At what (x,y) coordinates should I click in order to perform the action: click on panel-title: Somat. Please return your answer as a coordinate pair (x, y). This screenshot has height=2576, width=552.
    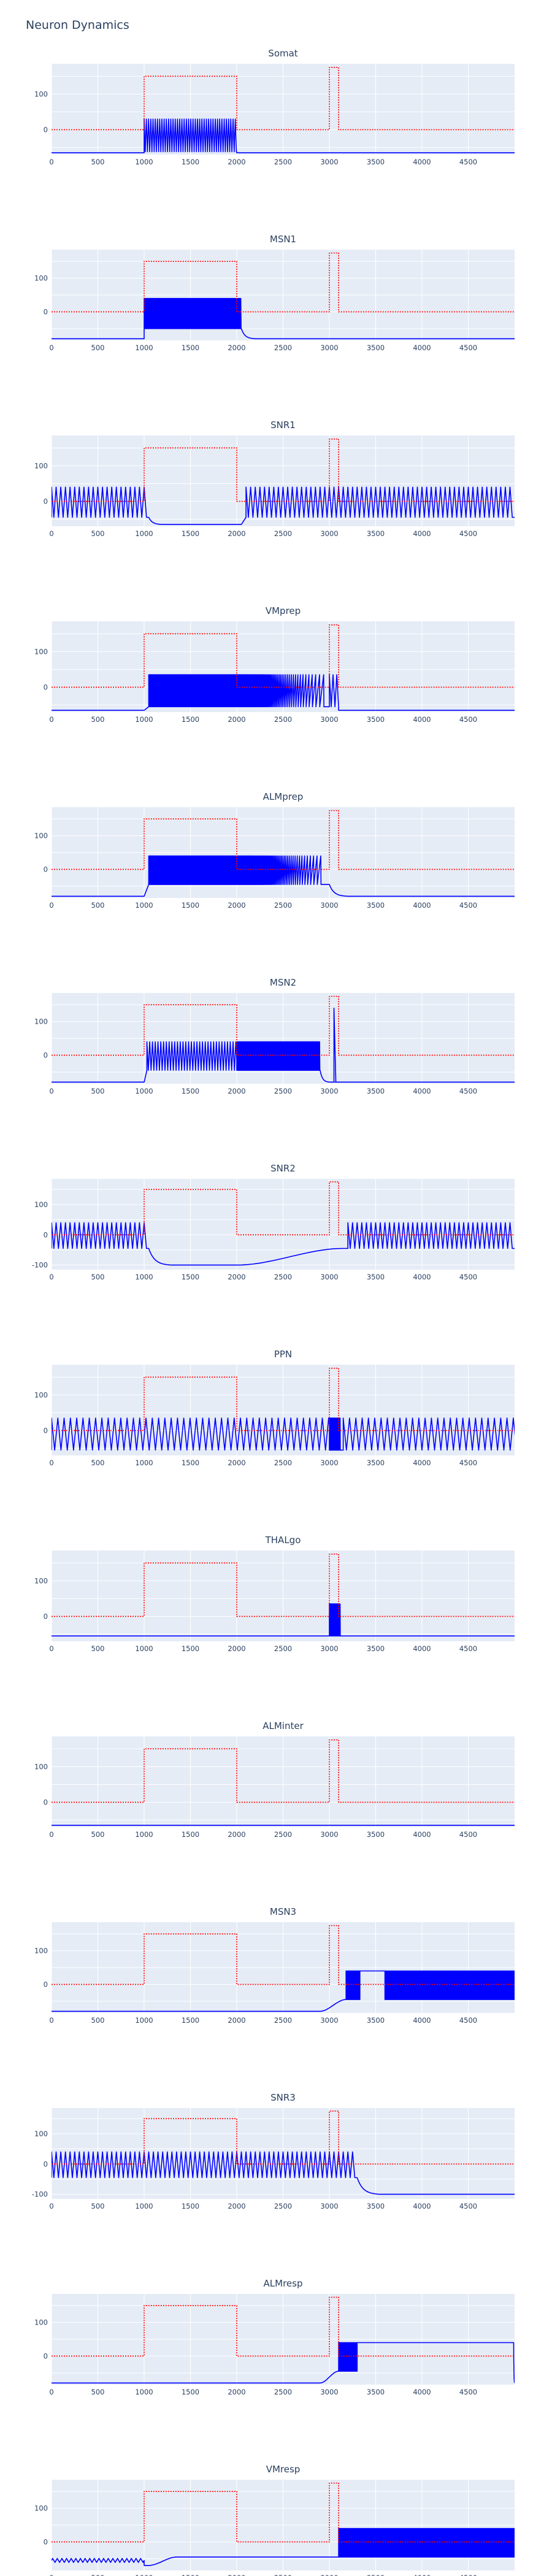
    Looking at the image, I should click on (283, 53).